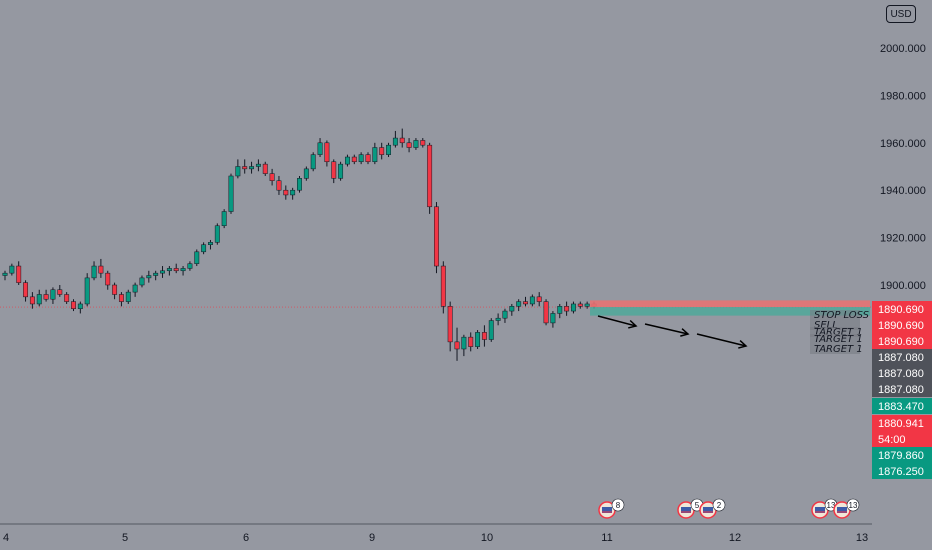 This screenshot has height=550, width=932. What do you see at coordinates (487, 538) in the screenshot?
I see `x-tick-label: 10` at bounding box center [487, 538].